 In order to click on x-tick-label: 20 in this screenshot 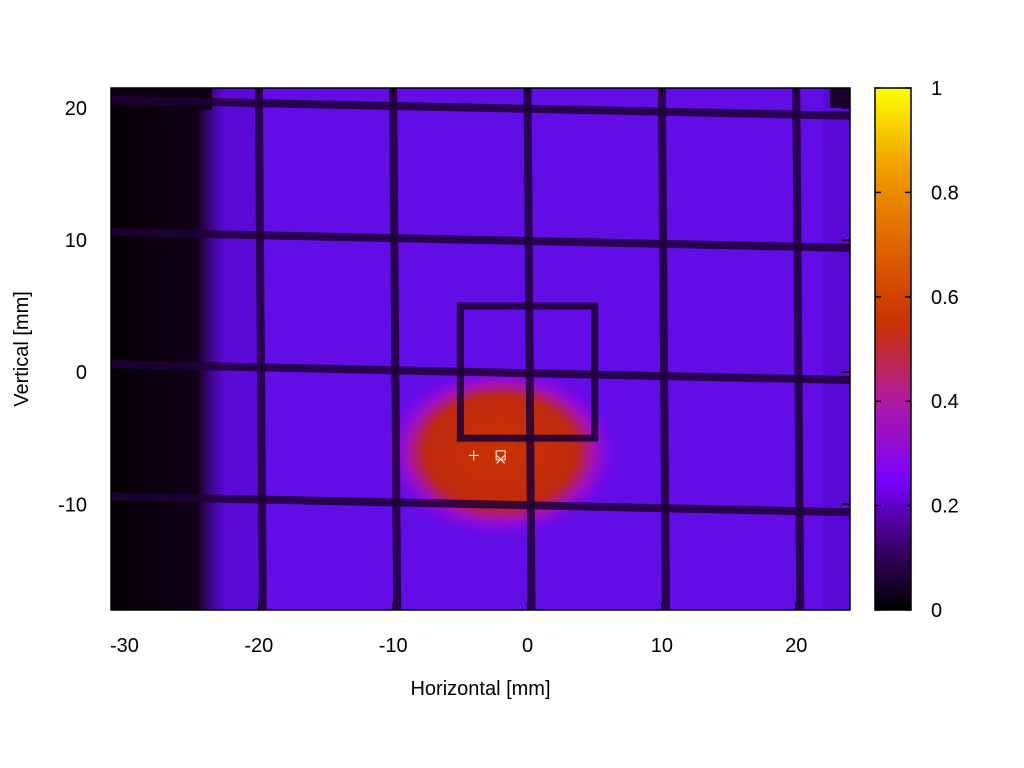, I will do `click(796, 646)`.